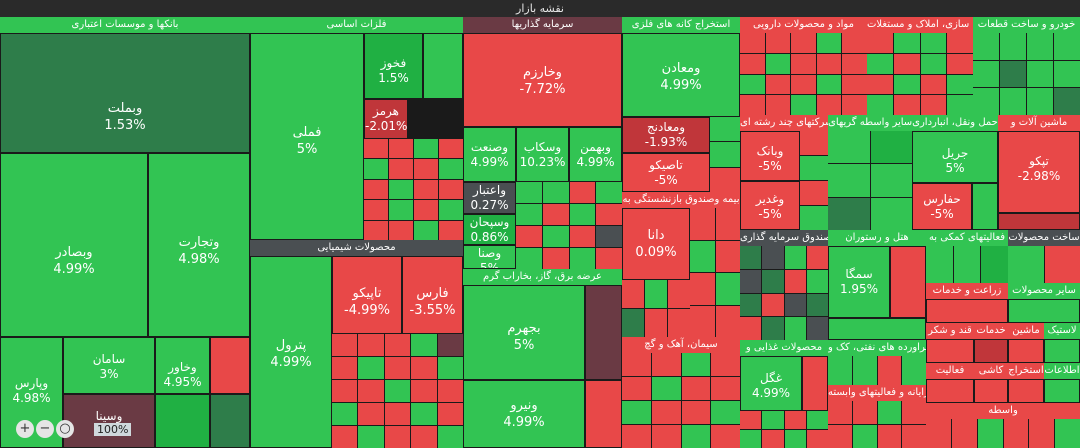 This screenshot has height=448, width=1080. What do you see at coordinates (1039, 123) in the screenshot?
I see `sector-header: ماشین آلات و` at bounding box center [1039, 123].